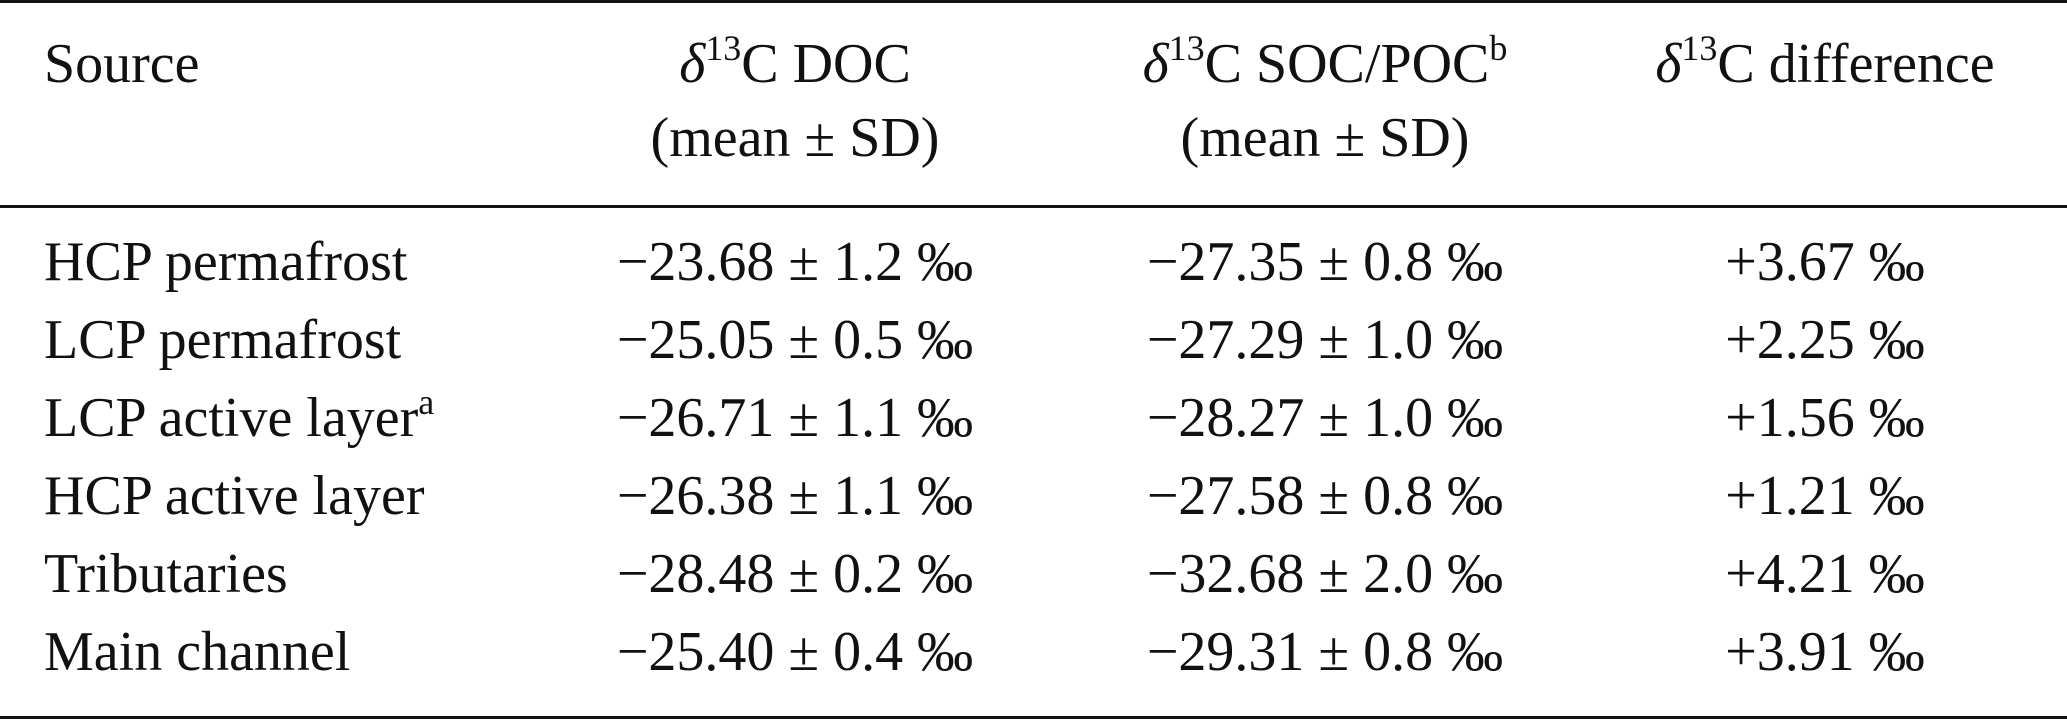 The image size is (2067, 721). I want to click on cell-diff: +1.56 ‰, so click(1825, 418).